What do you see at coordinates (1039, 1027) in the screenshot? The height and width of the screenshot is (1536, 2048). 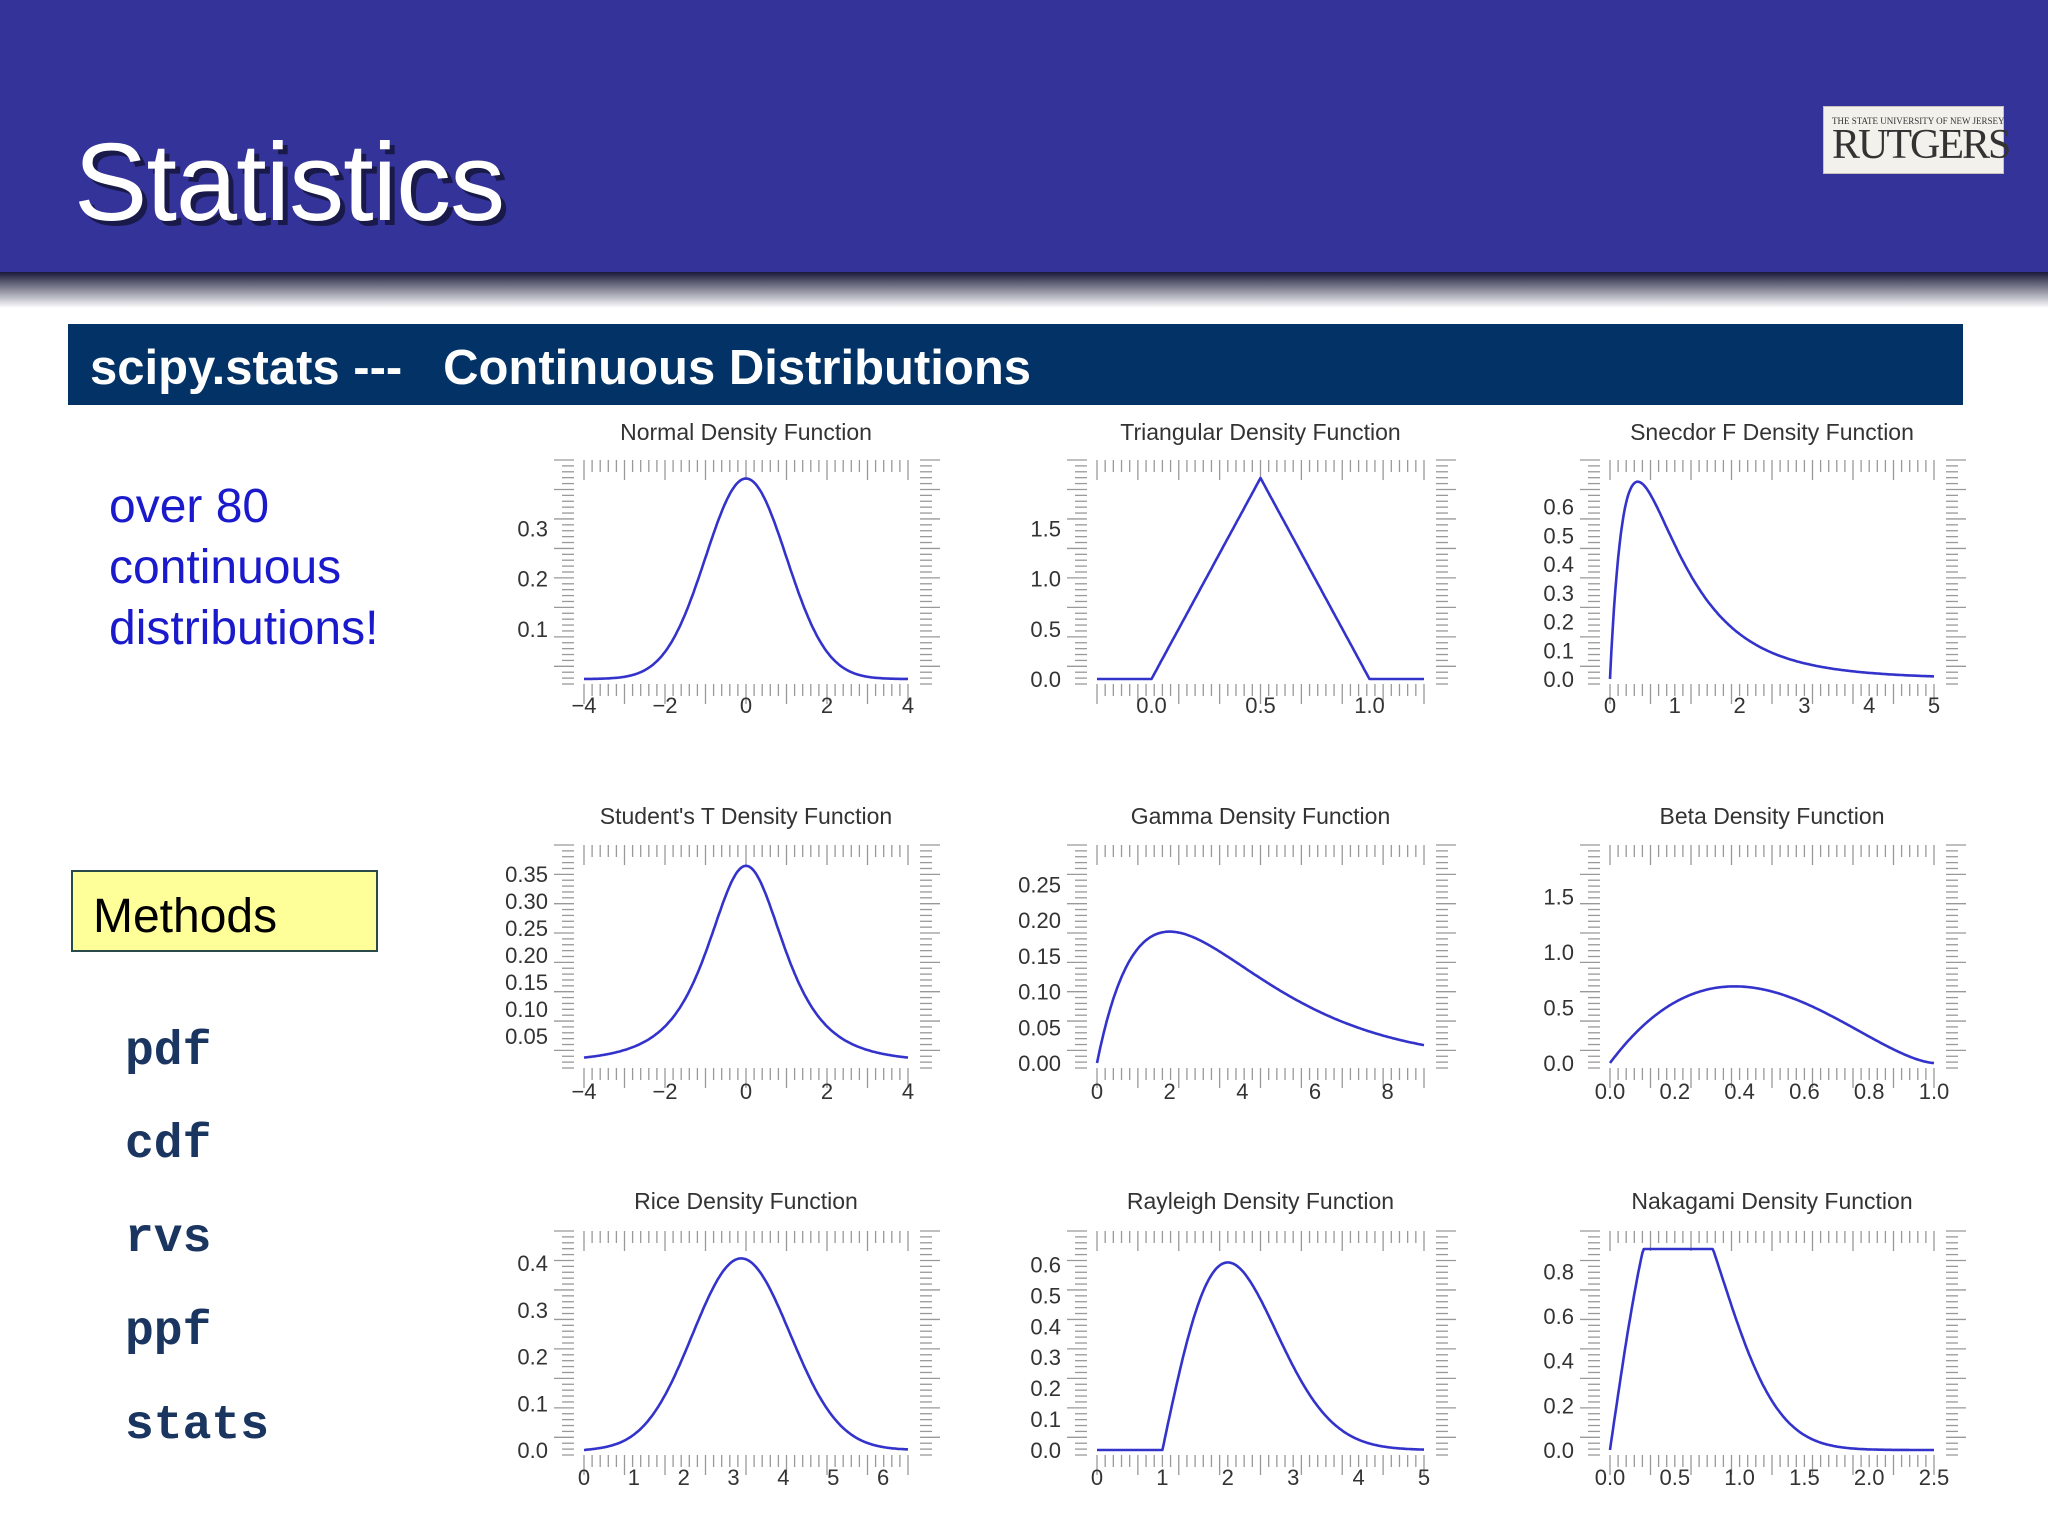 I see `y-tick-label: 0.05` at bounding box center [1039, 1027].